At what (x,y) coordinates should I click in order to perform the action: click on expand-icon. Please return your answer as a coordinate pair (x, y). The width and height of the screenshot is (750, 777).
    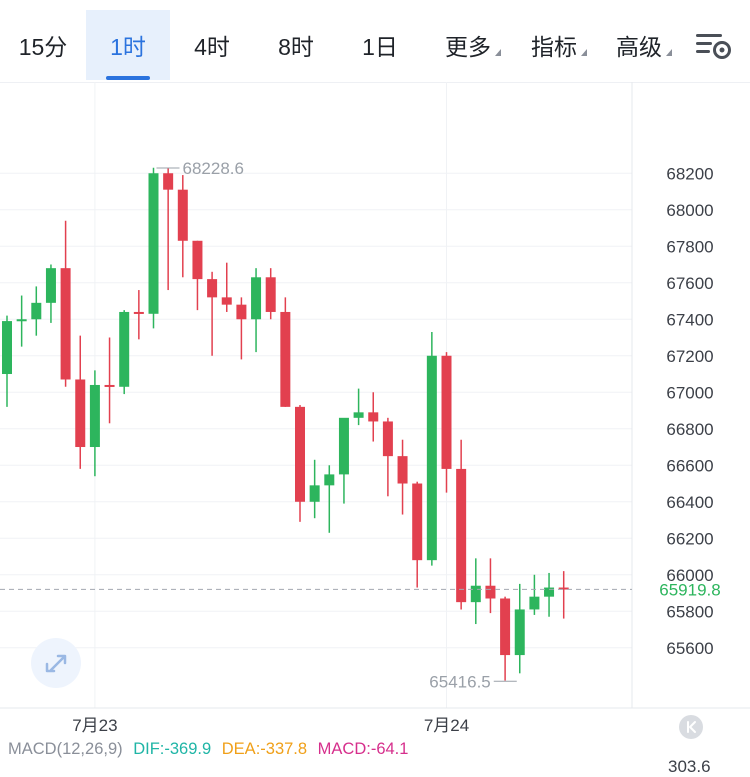
    Looking at the image, I should click on (56, 663).